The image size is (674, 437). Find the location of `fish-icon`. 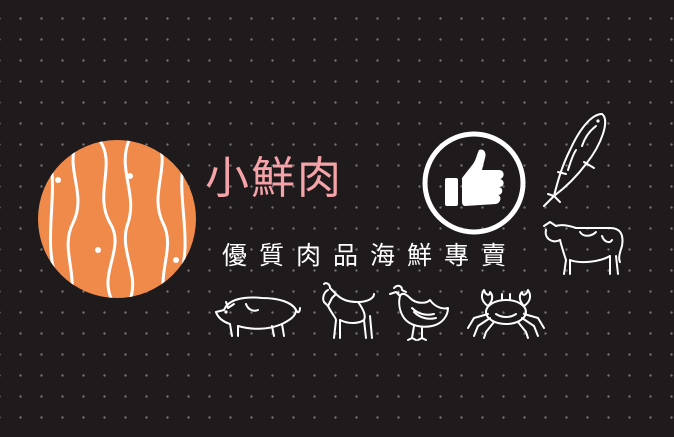

fish-icon is located at coordinates (577, 160).